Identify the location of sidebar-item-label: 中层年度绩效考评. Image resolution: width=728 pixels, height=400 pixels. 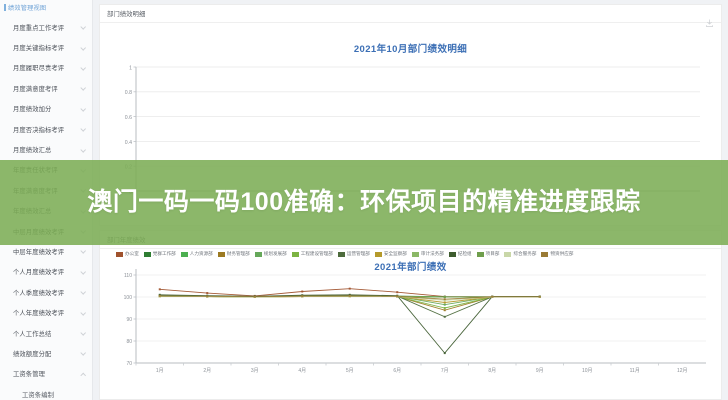
(39, 252).